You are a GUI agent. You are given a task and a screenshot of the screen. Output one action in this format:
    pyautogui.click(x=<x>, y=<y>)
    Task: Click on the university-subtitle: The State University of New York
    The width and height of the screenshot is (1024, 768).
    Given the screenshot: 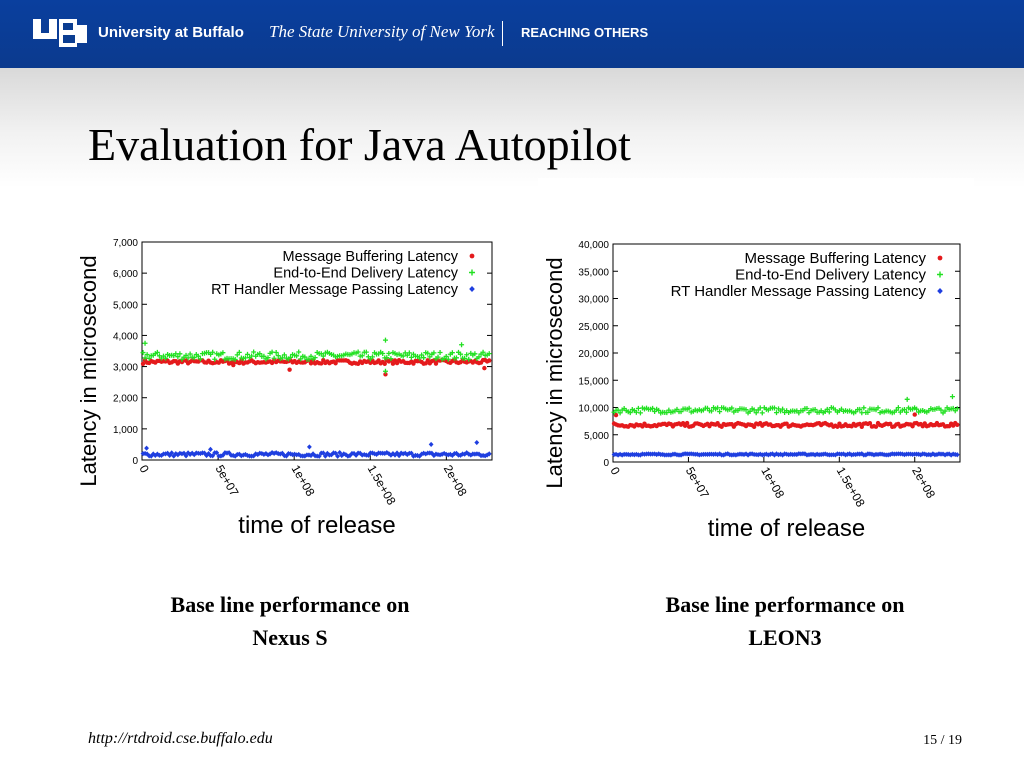 What is the action you would take?
    pyautogui.click(x=382, y=31)
    